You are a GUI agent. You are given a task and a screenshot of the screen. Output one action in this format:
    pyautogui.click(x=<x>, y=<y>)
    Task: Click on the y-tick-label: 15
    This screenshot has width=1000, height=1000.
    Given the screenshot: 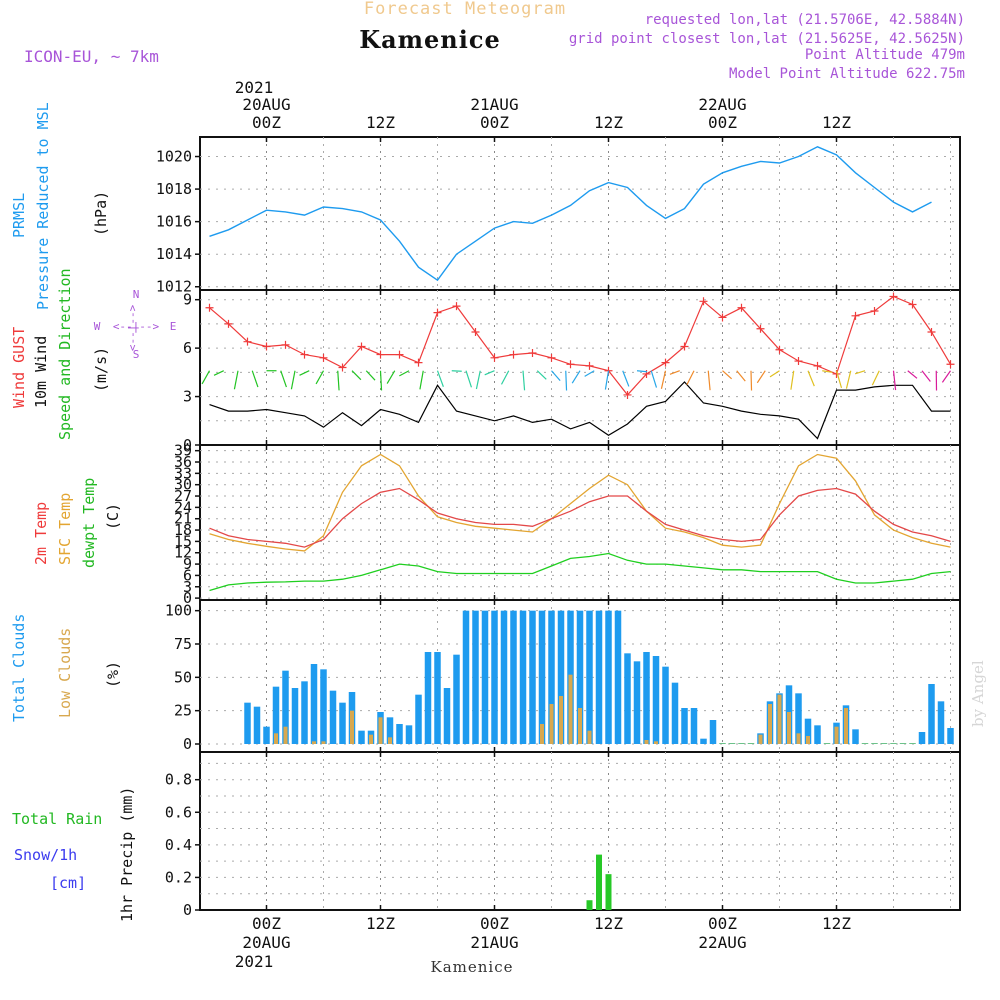 What is the action you would take?
    pyautogui.click(x=183, y=541)
    